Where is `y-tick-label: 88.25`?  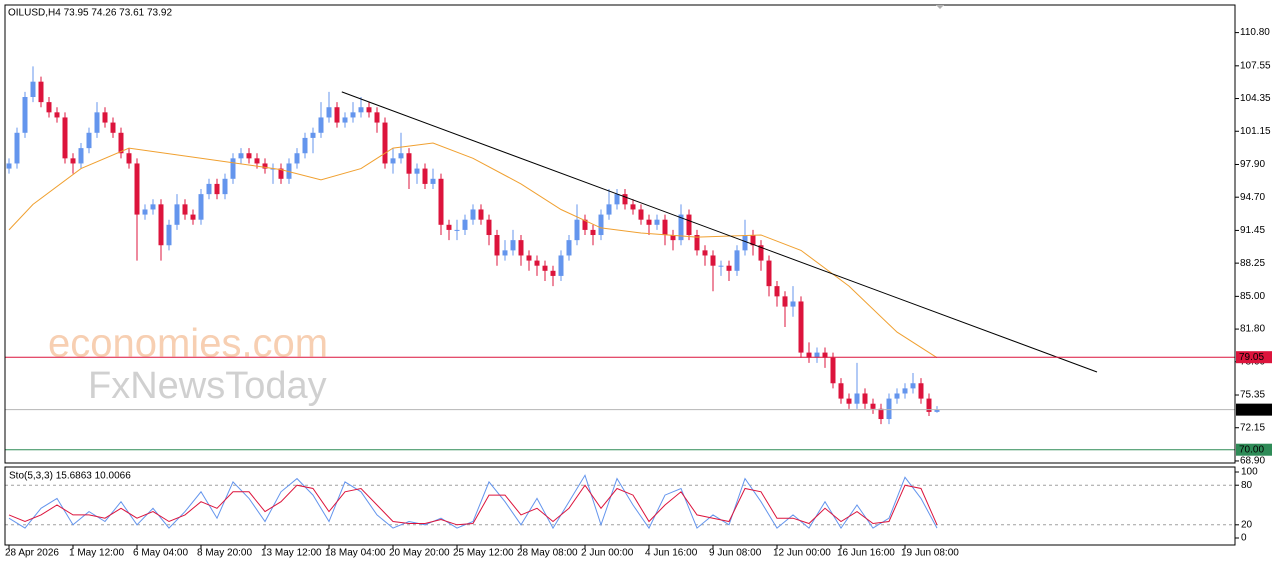
y-tick-label: 88.25 is located at coordinates (1252, 263).